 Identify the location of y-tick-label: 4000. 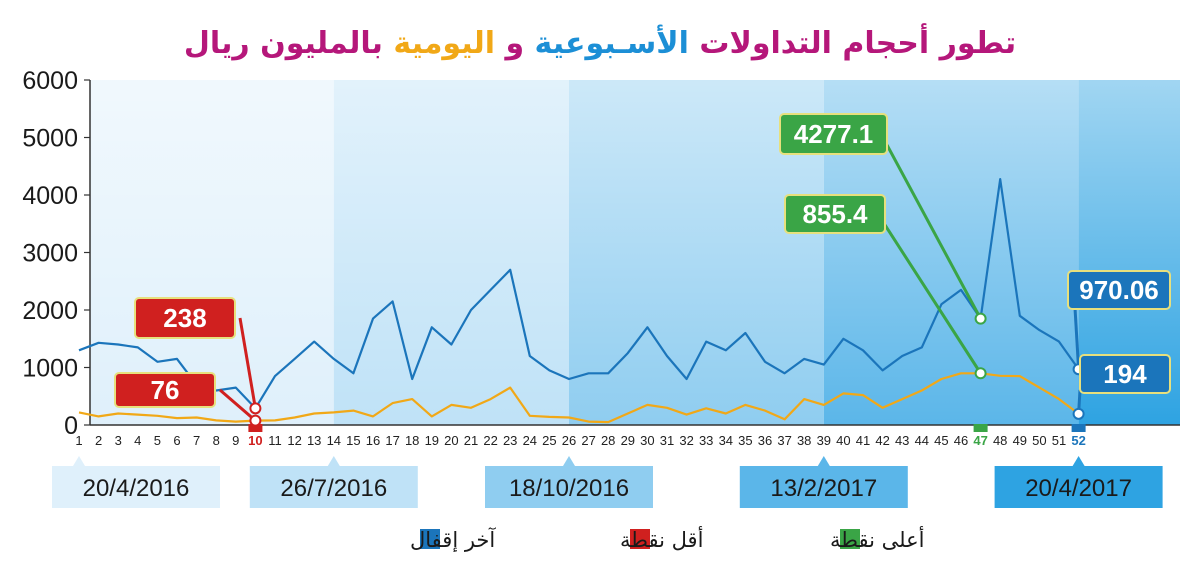
(50, 196).